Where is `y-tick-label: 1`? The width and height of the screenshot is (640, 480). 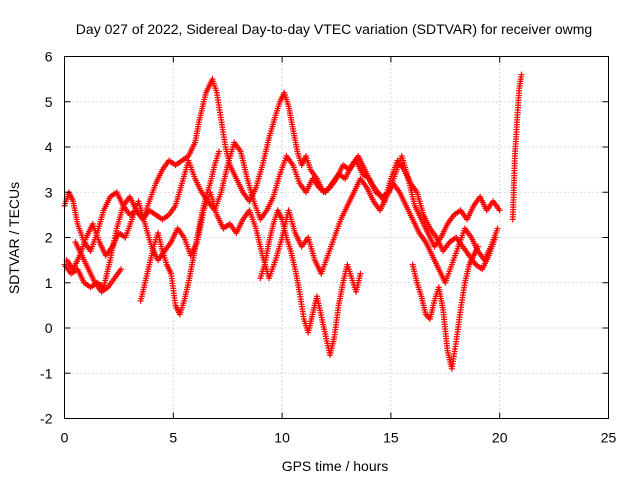
y-tick-label: 1 is located at coordinates (49, 283).